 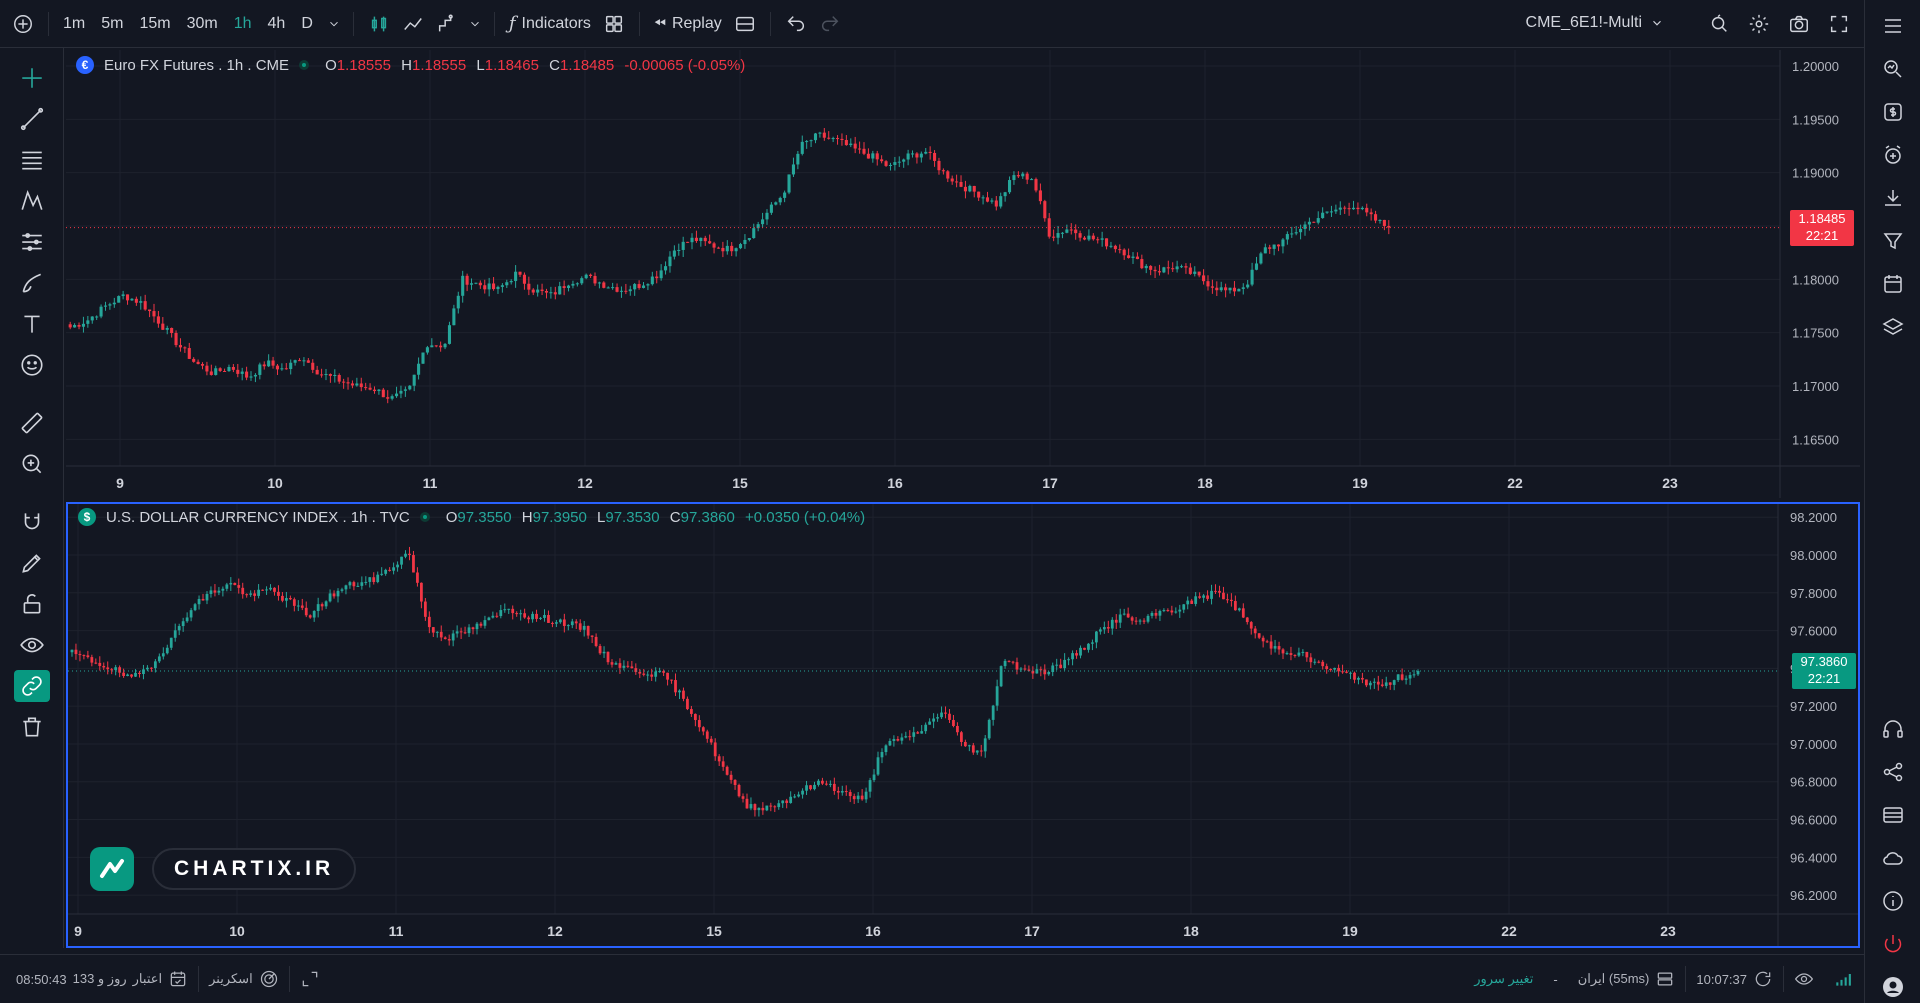 What do you see at coordinates (796, 24) in the screenshot?
I see `undo-icon` at bounding box center [796, 24].